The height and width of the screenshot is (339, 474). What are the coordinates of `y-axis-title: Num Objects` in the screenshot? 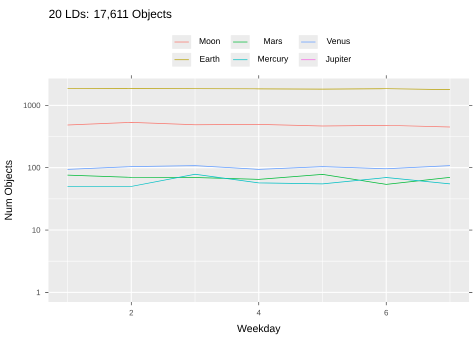 It's located at (9, 190).